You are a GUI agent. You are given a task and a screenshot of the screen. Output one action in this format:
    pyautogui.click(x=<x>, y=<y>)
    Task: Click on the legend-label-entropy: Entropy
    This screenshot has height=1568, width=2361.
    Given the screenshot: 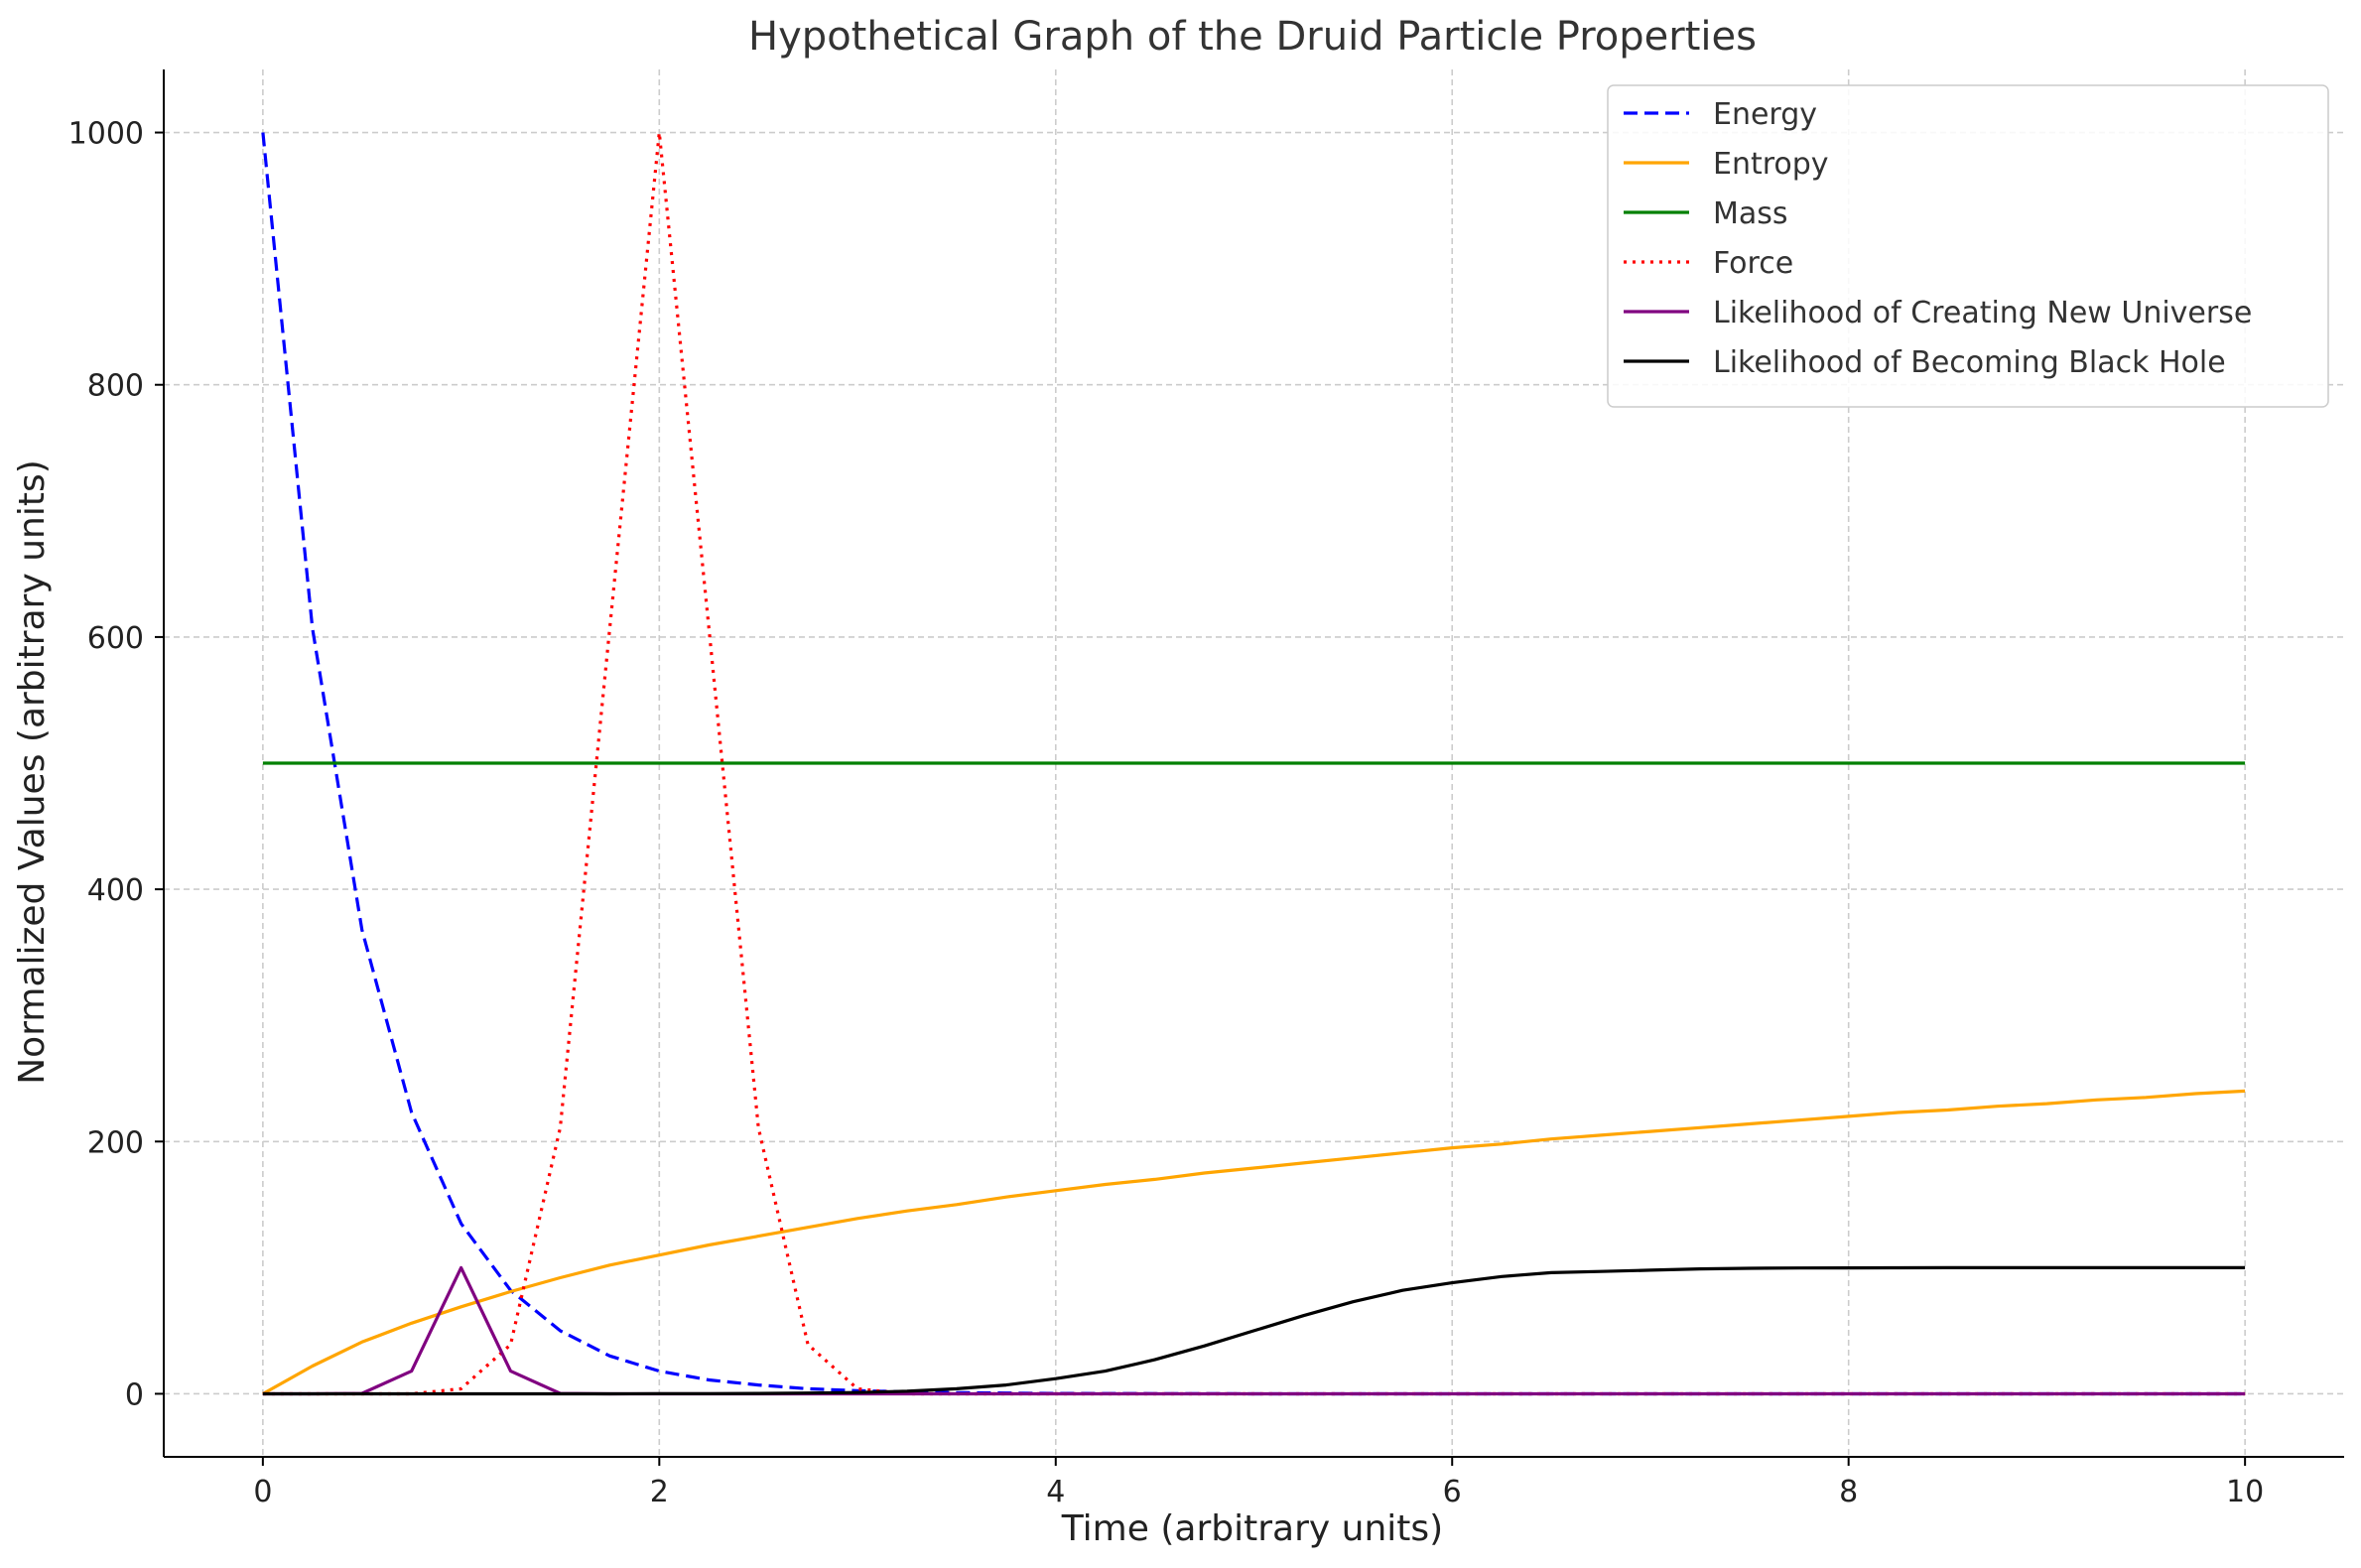 What is the action you would take?
    pyautogui.click(x=1771, y=164)
    